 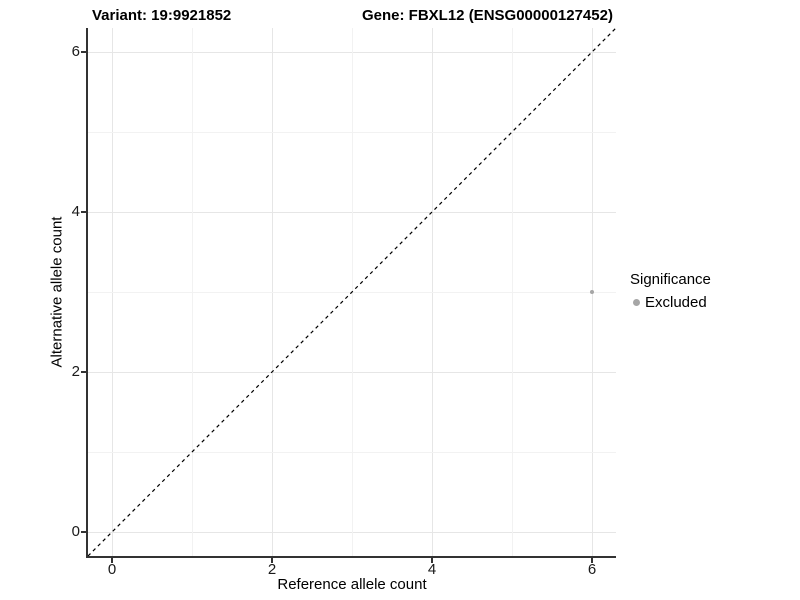 I want to click on y-tick-label: 4, so click(x=75, y=211).